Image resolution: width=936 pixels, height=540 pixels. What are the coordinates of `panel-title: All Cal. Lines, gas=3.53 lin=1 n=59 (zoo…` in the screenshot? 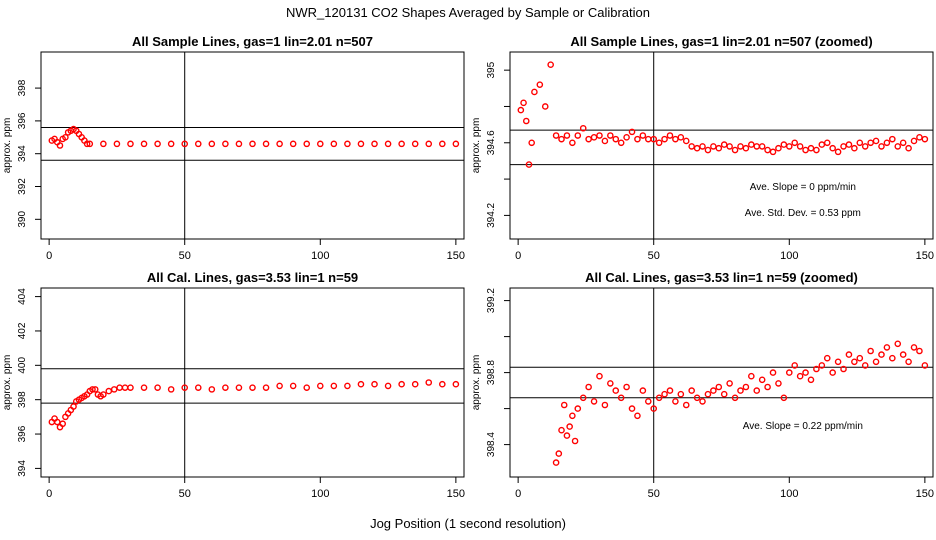 It's located at (721, 277).